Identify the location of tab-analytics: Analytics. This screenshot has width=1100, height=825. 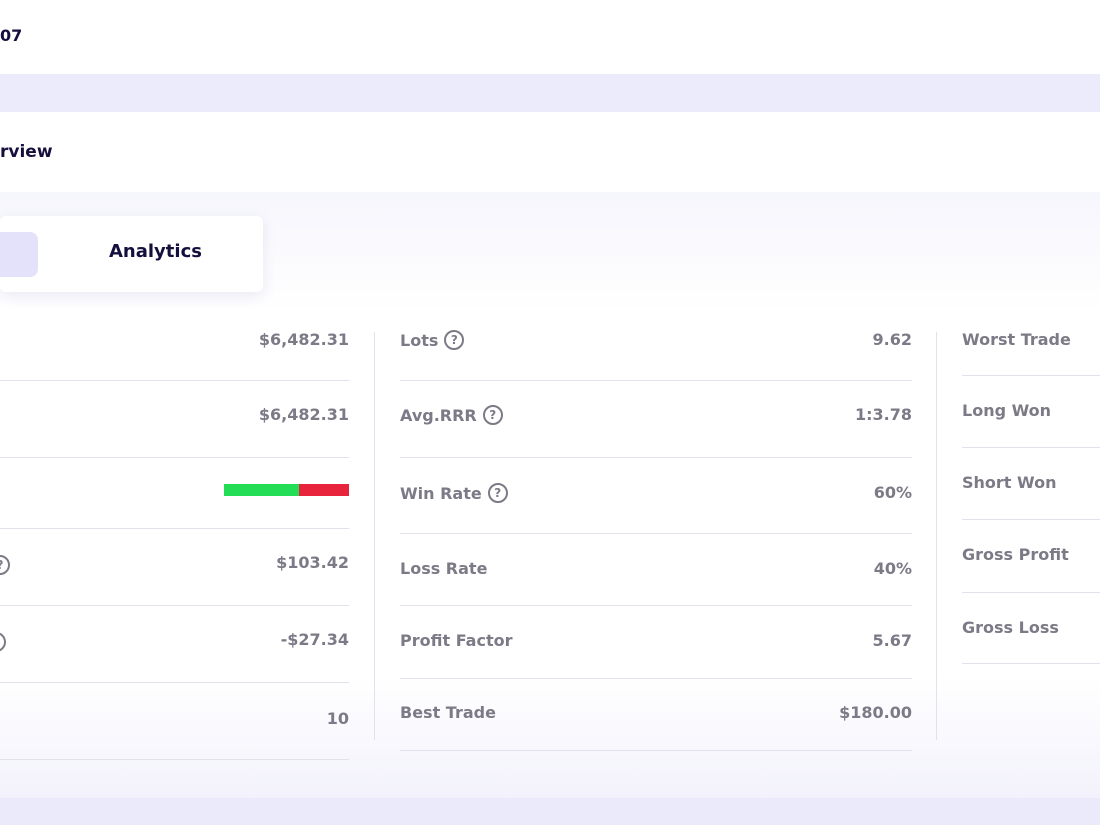
(155, 251).